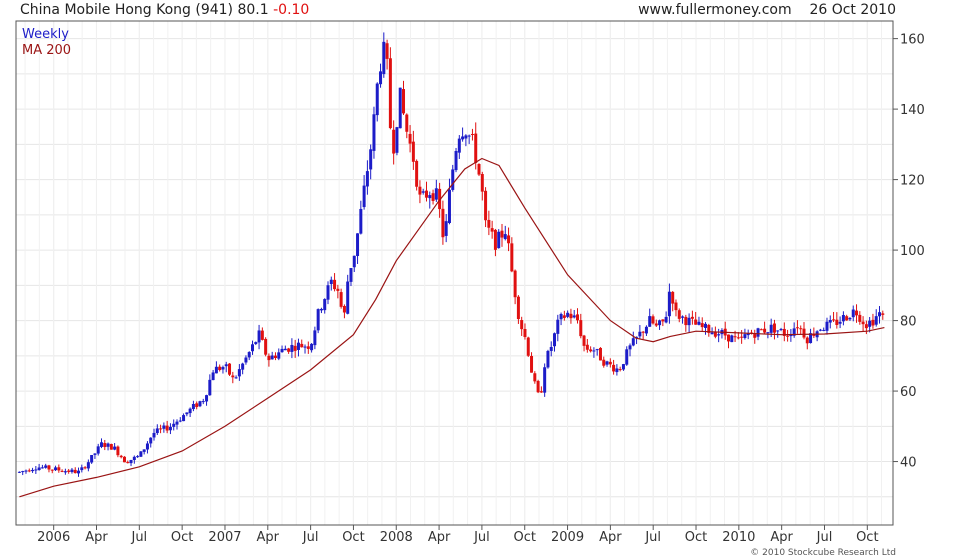 This screenshot has height=560, width=980. Describe the element at coordinates (224, 537) in the screenshot. I see `x-tick-label: 2007` at that location.